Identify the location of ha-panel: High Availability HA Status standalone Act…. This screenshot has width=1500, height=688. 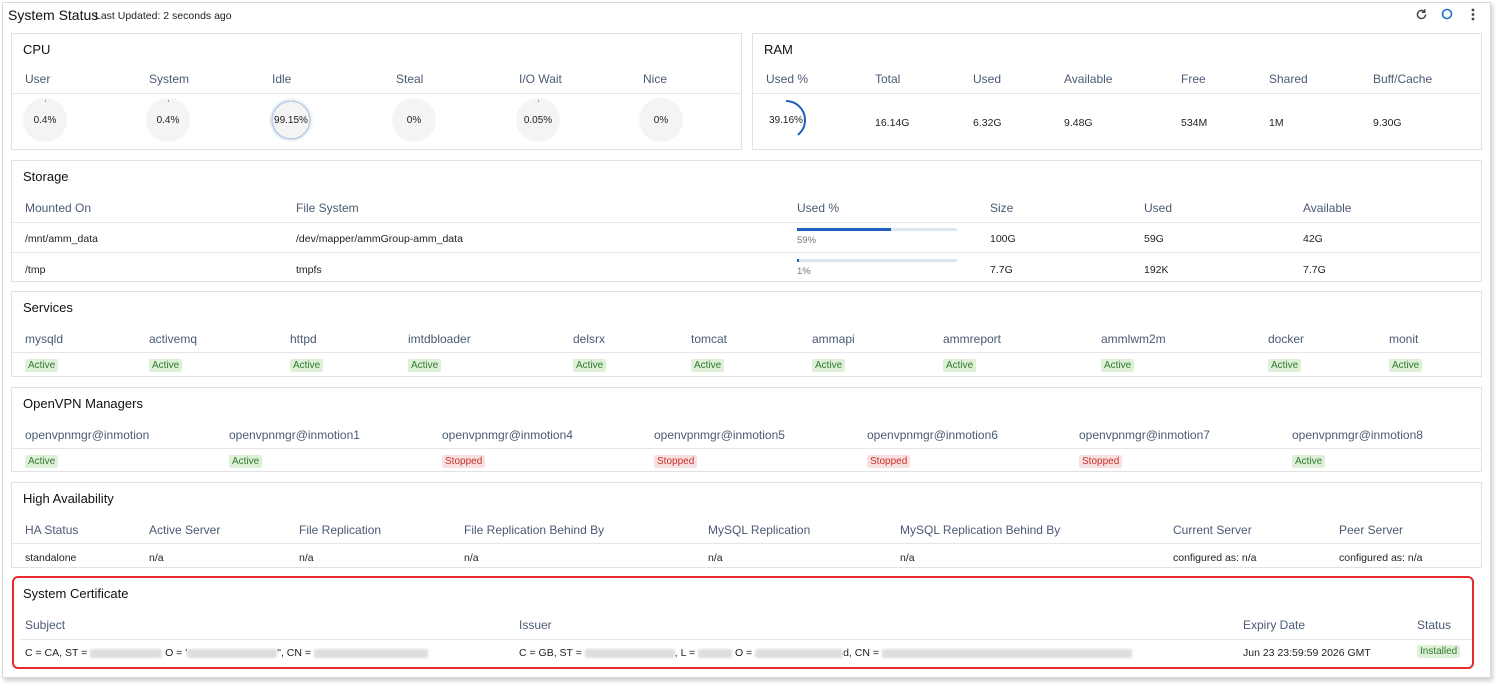
(746, 525).